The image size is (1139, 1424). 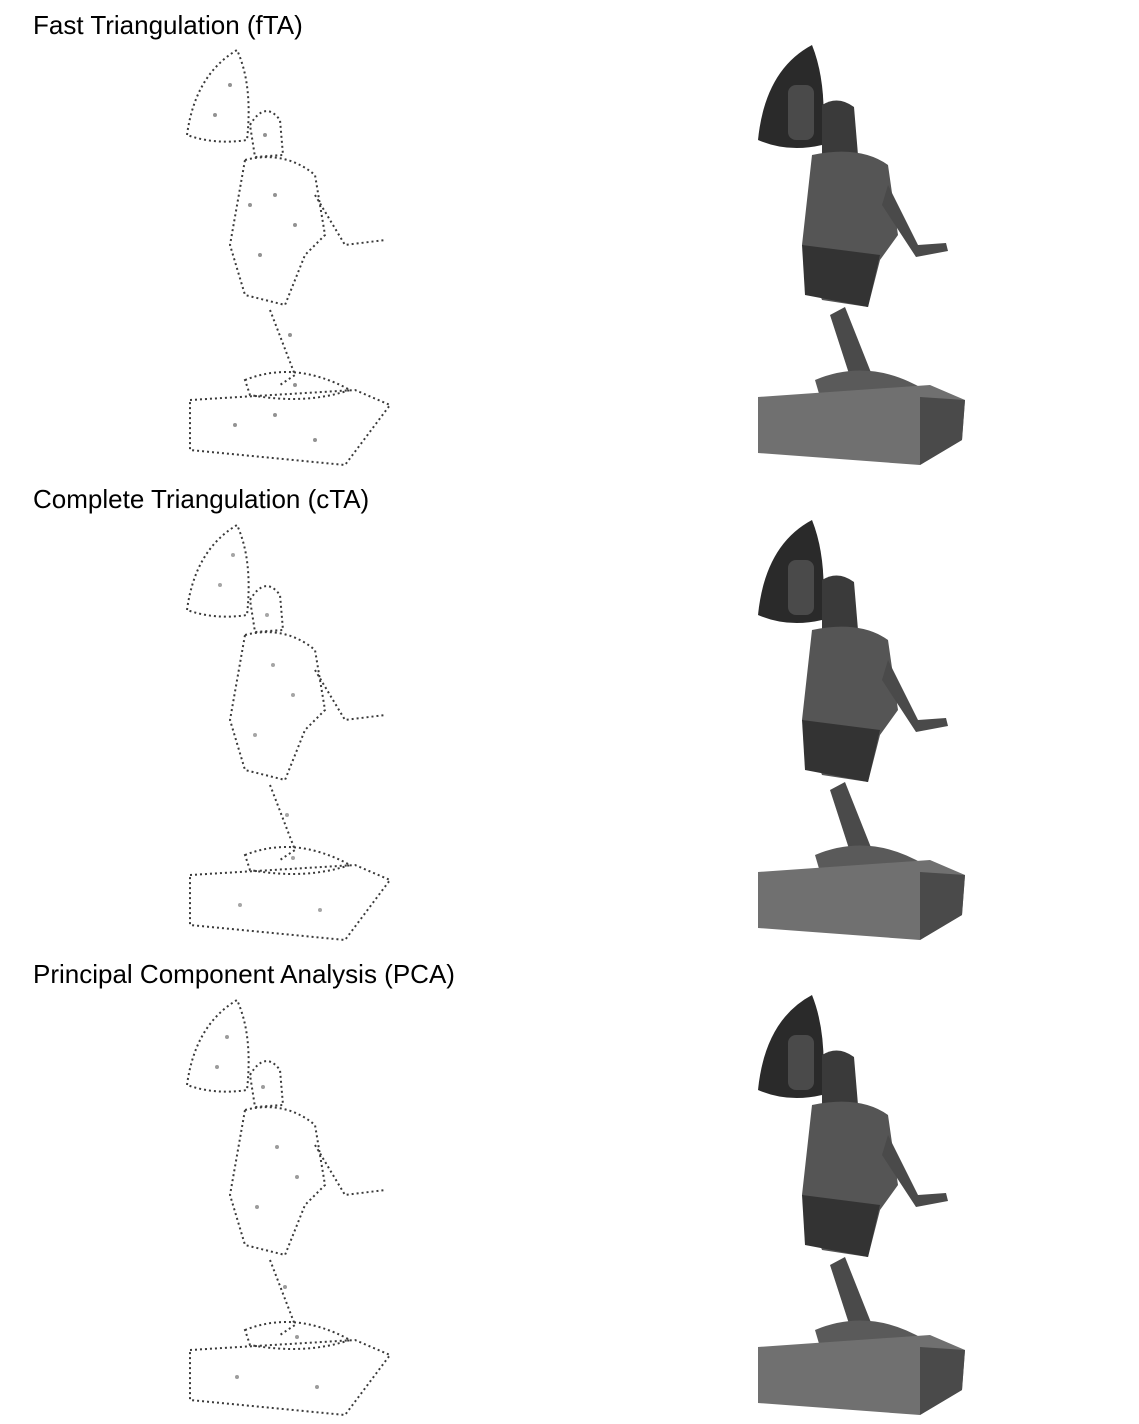 I want to click on pca-mesh-render, so click(x=865, y=1207).